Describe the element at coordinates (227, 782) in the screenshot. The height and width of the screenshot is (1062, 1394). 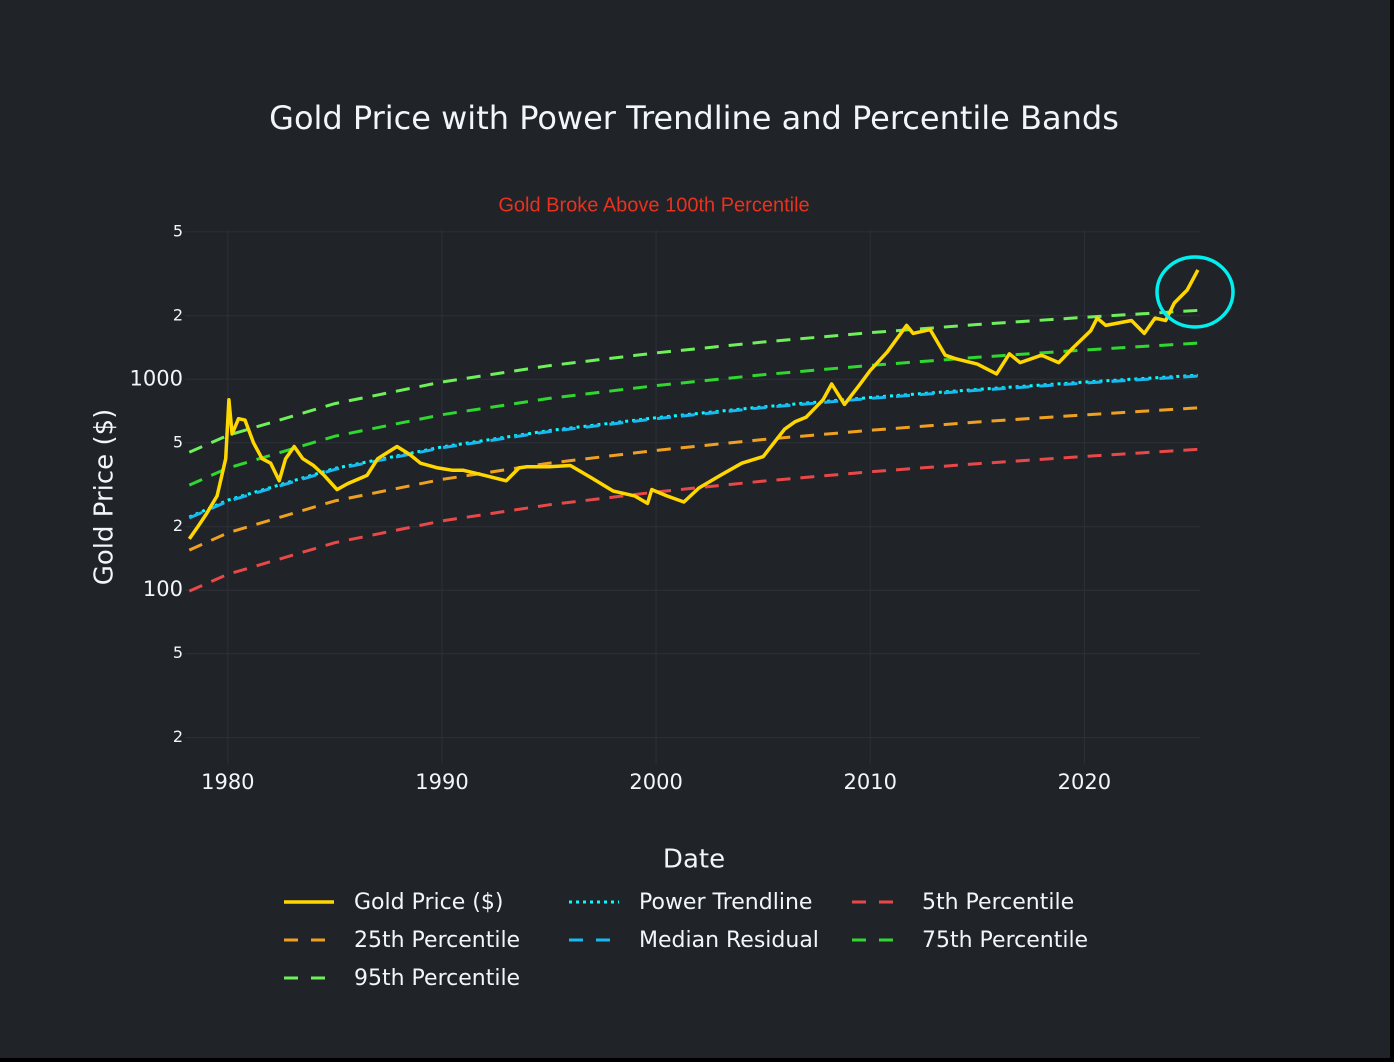
I see `x-tick-label: 1980` at that location.